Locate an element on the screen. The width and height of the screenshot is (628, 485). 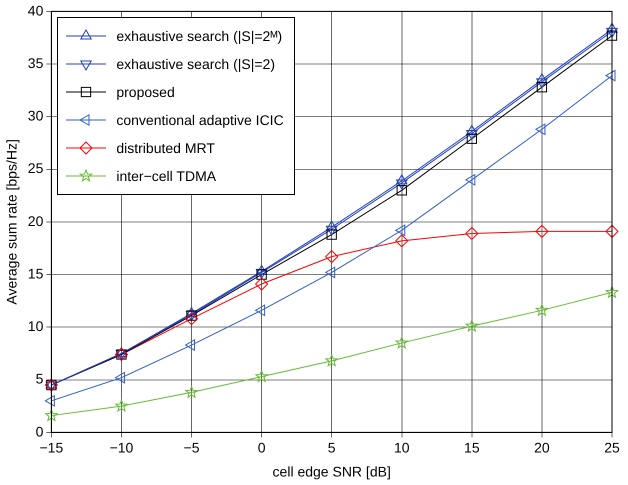
legend-label: proposed is located at coordinates (145, 92).